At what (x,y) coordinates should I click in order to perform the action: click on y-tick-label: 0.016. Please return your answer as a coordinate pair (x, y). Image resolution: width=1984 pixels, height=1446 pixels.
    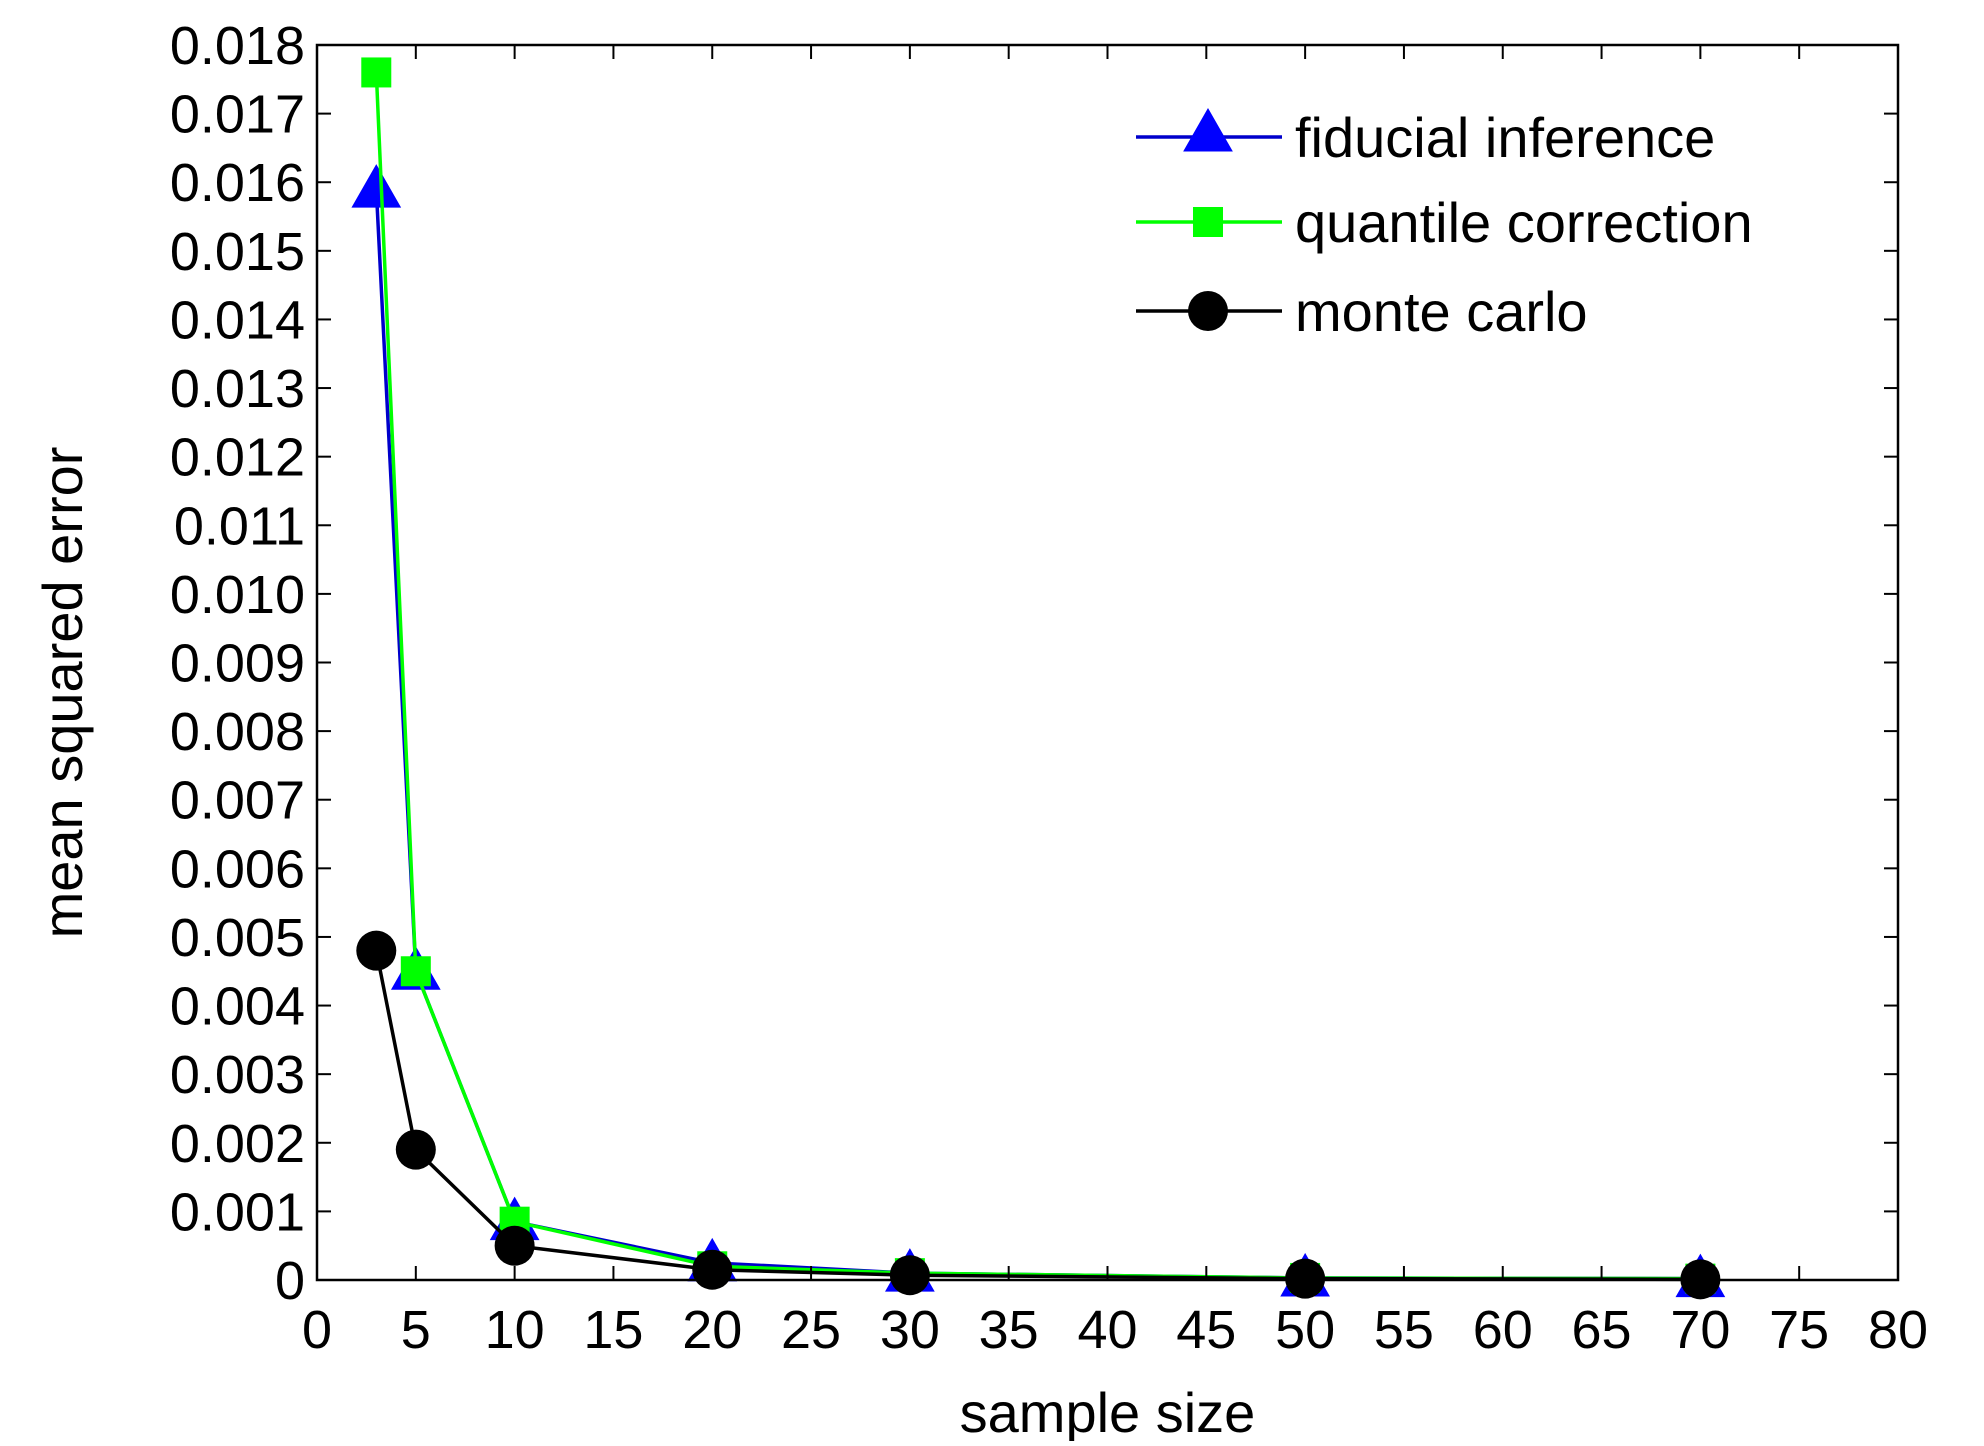
    Looking at the image, I should click on (237, 183).